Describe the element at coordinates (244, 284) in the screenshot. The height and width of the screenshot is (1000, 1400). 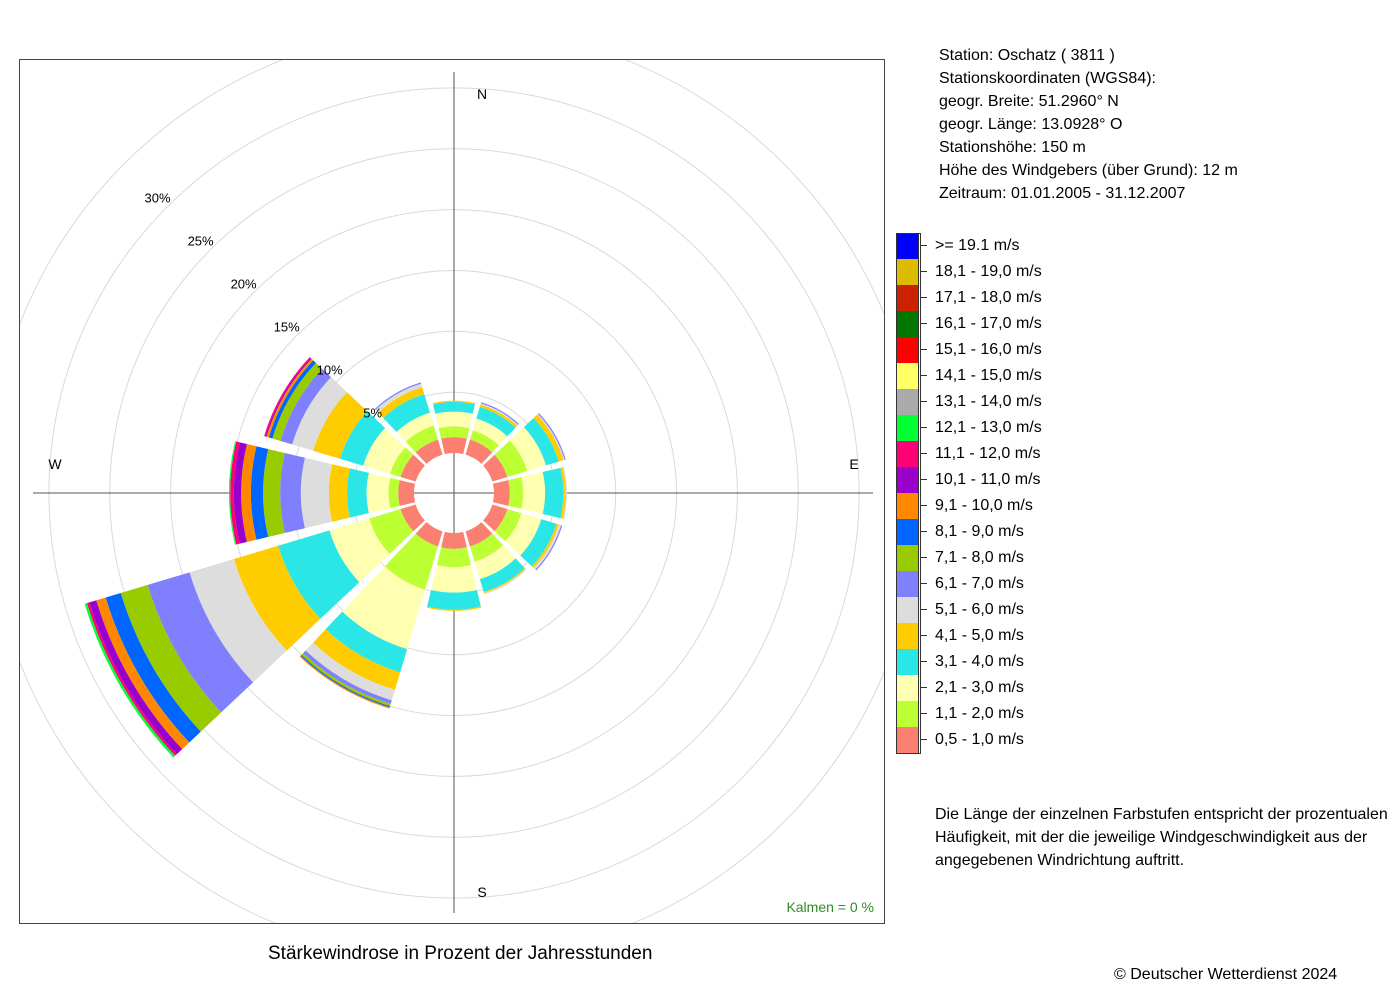
I see `radial-label-20: 20%` at that location.